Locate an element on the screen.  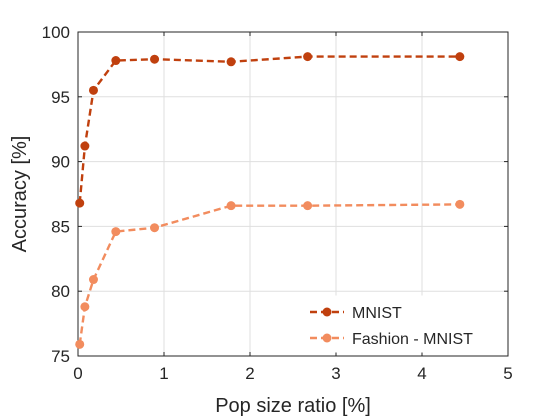
y-tick-label: 100 is located at coordinates (56, 32).